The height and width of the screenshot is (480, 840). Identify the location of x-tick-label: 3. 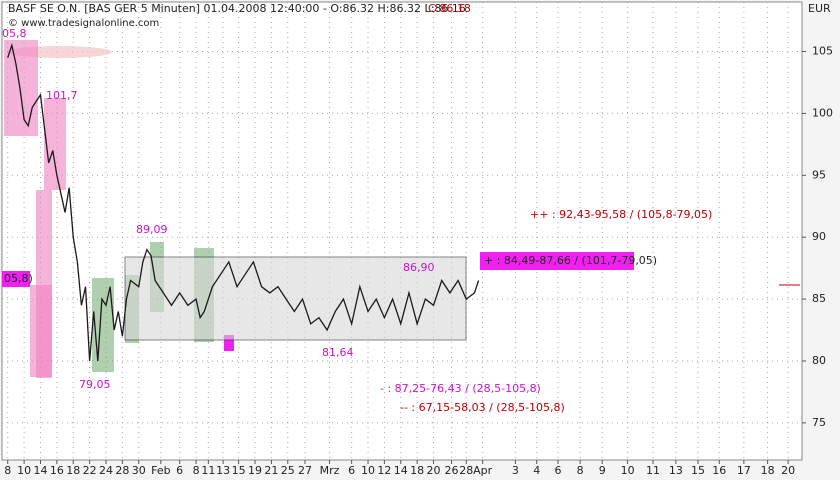
(515, 470).